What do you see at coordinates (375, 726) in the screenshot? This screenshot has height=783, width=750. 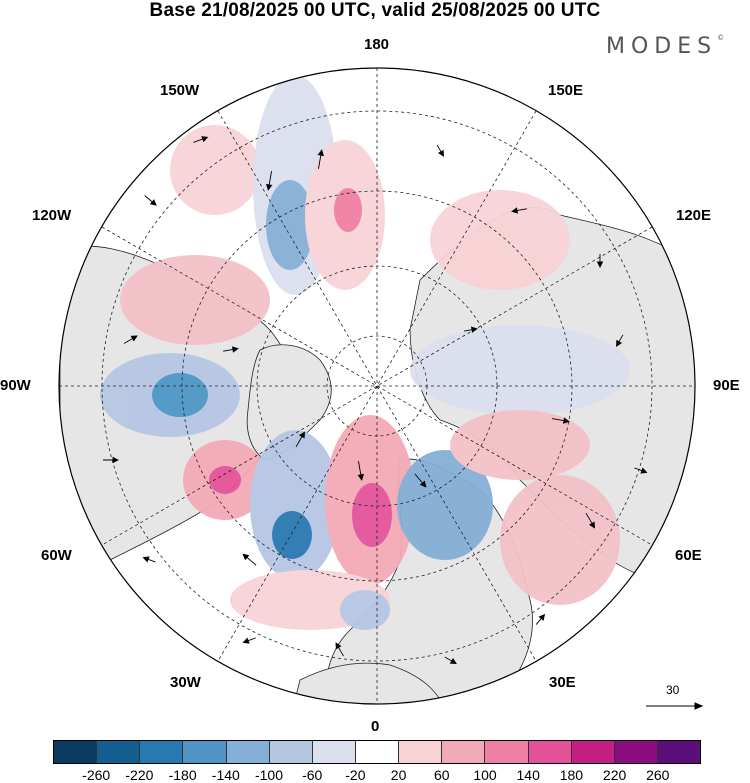 I see `lon-label-0: 0` at bounding box center [375, 726].